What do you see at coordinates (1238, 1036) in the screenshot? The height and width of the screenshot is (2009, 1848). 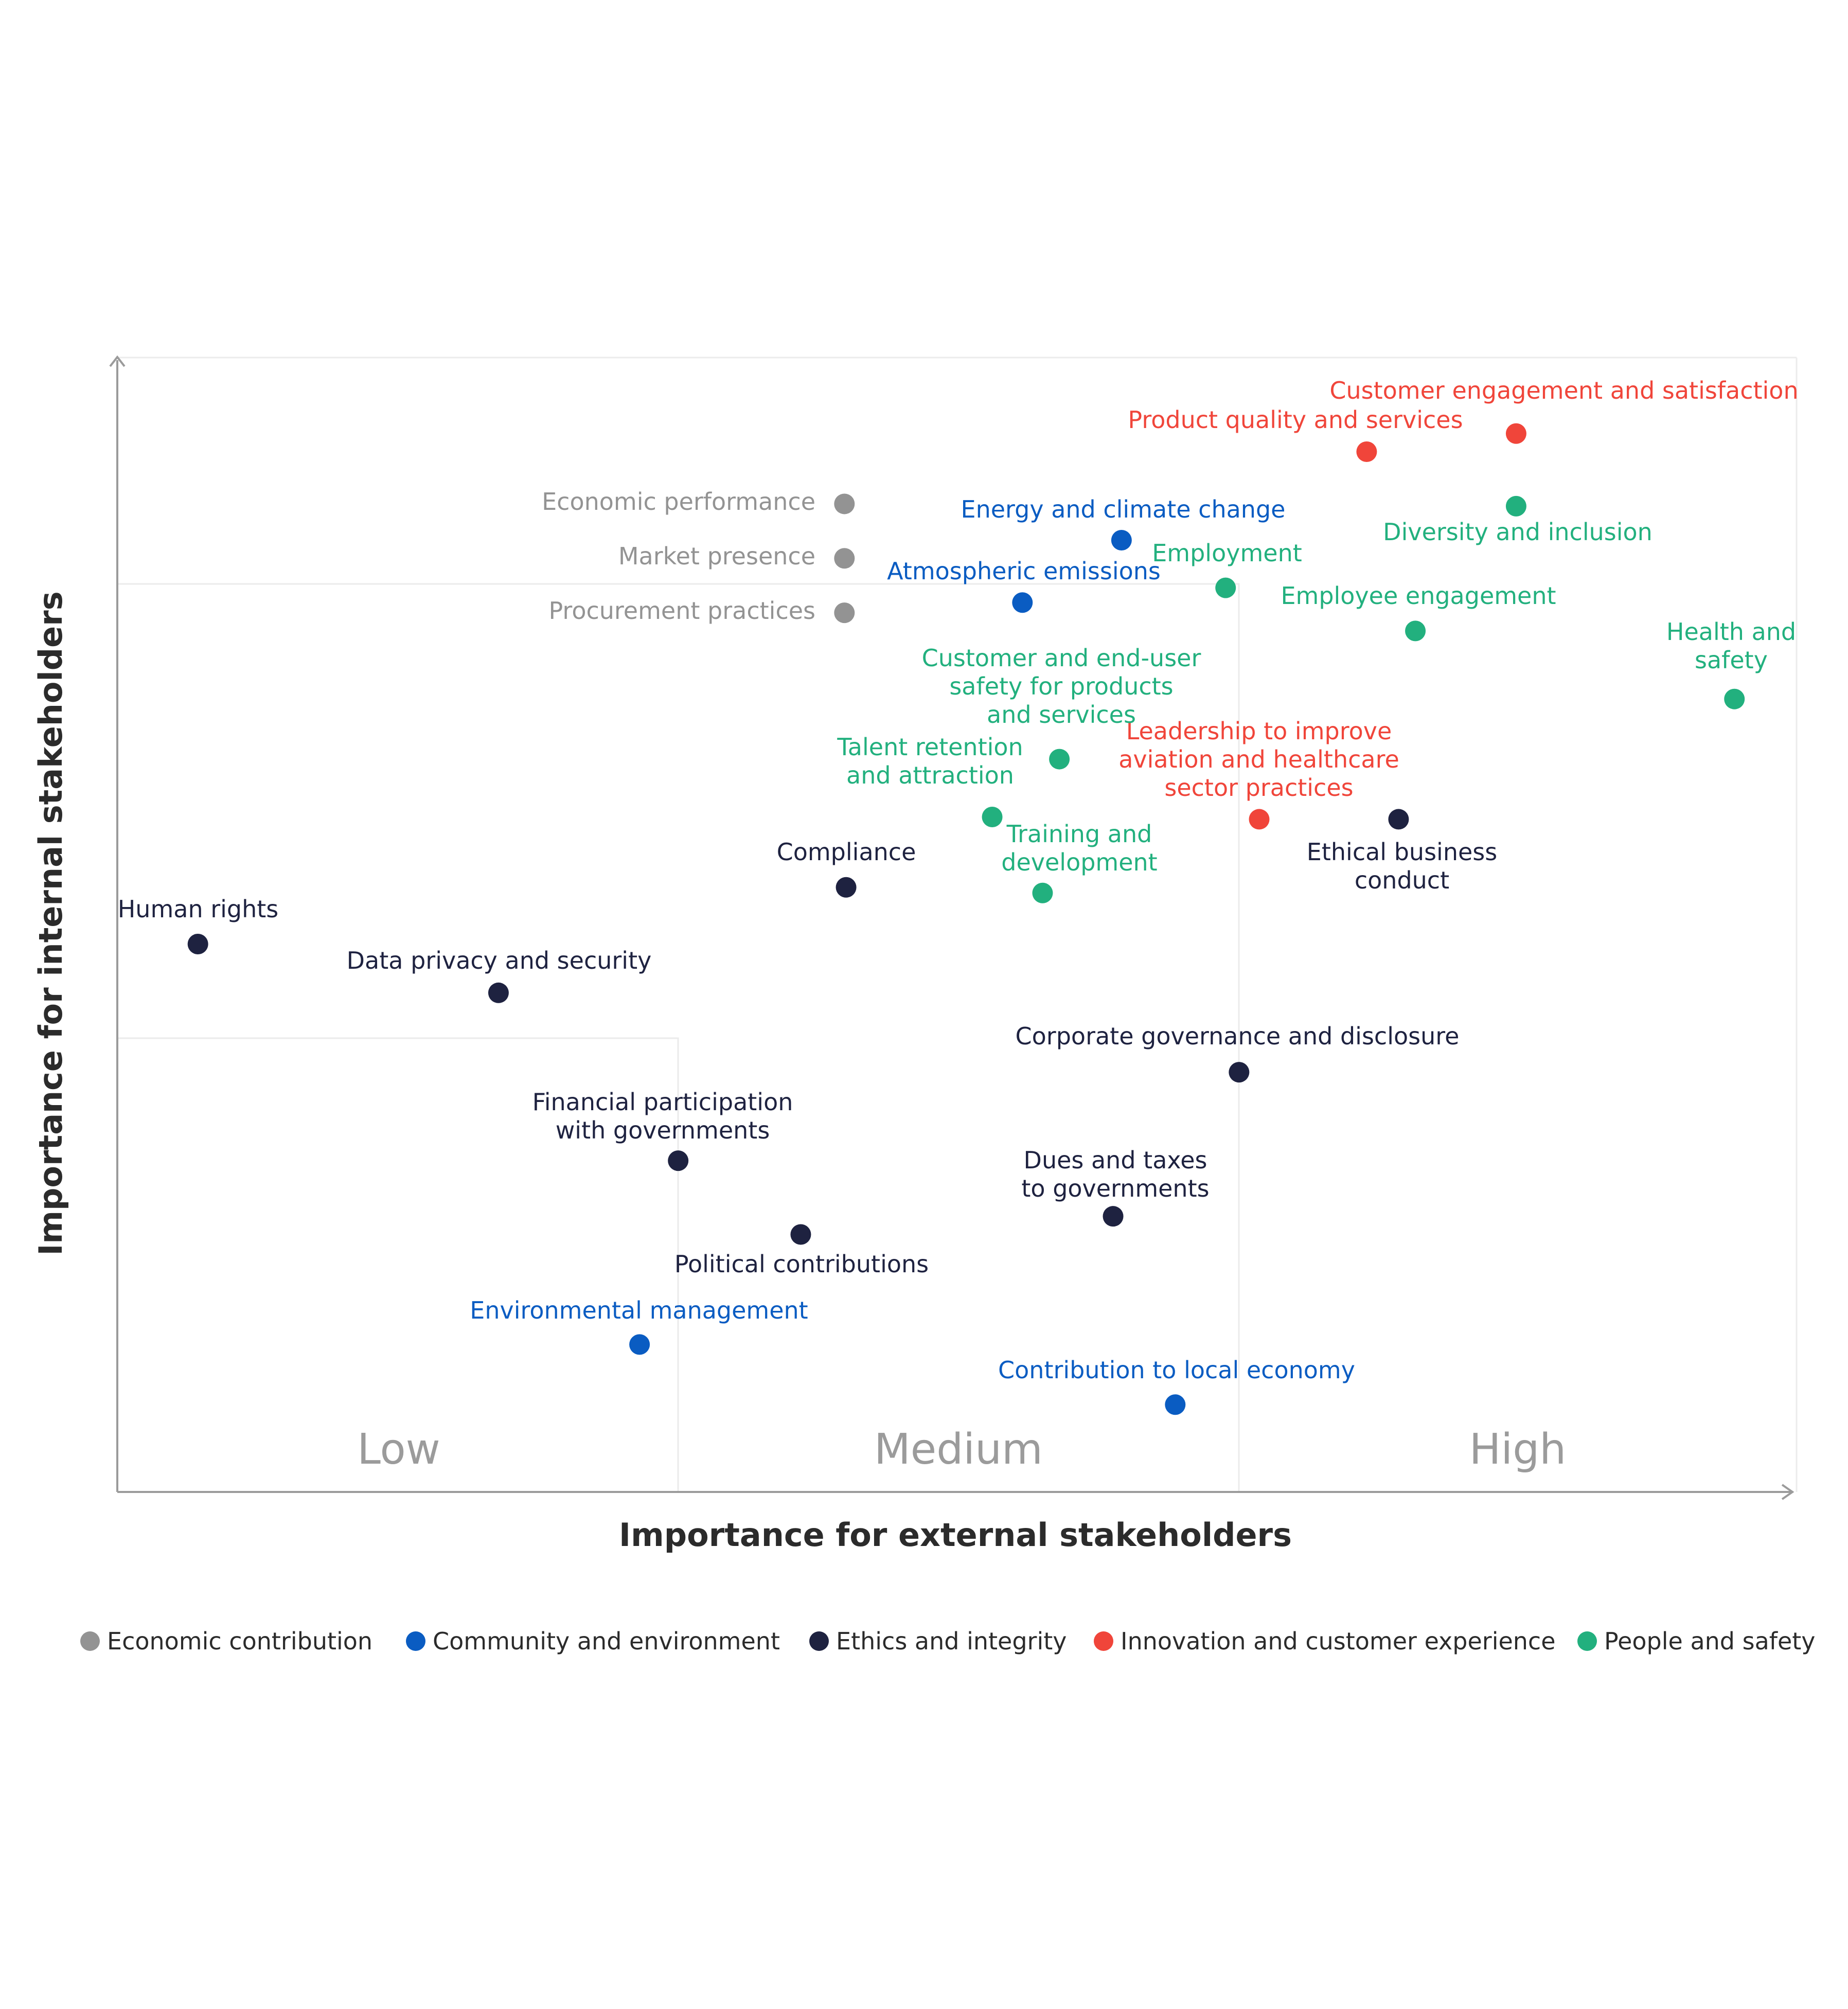 I see `label-corporate-governance-and-disclosure: Corporate governance and disclosure` at bounding box center [1238, 1036].